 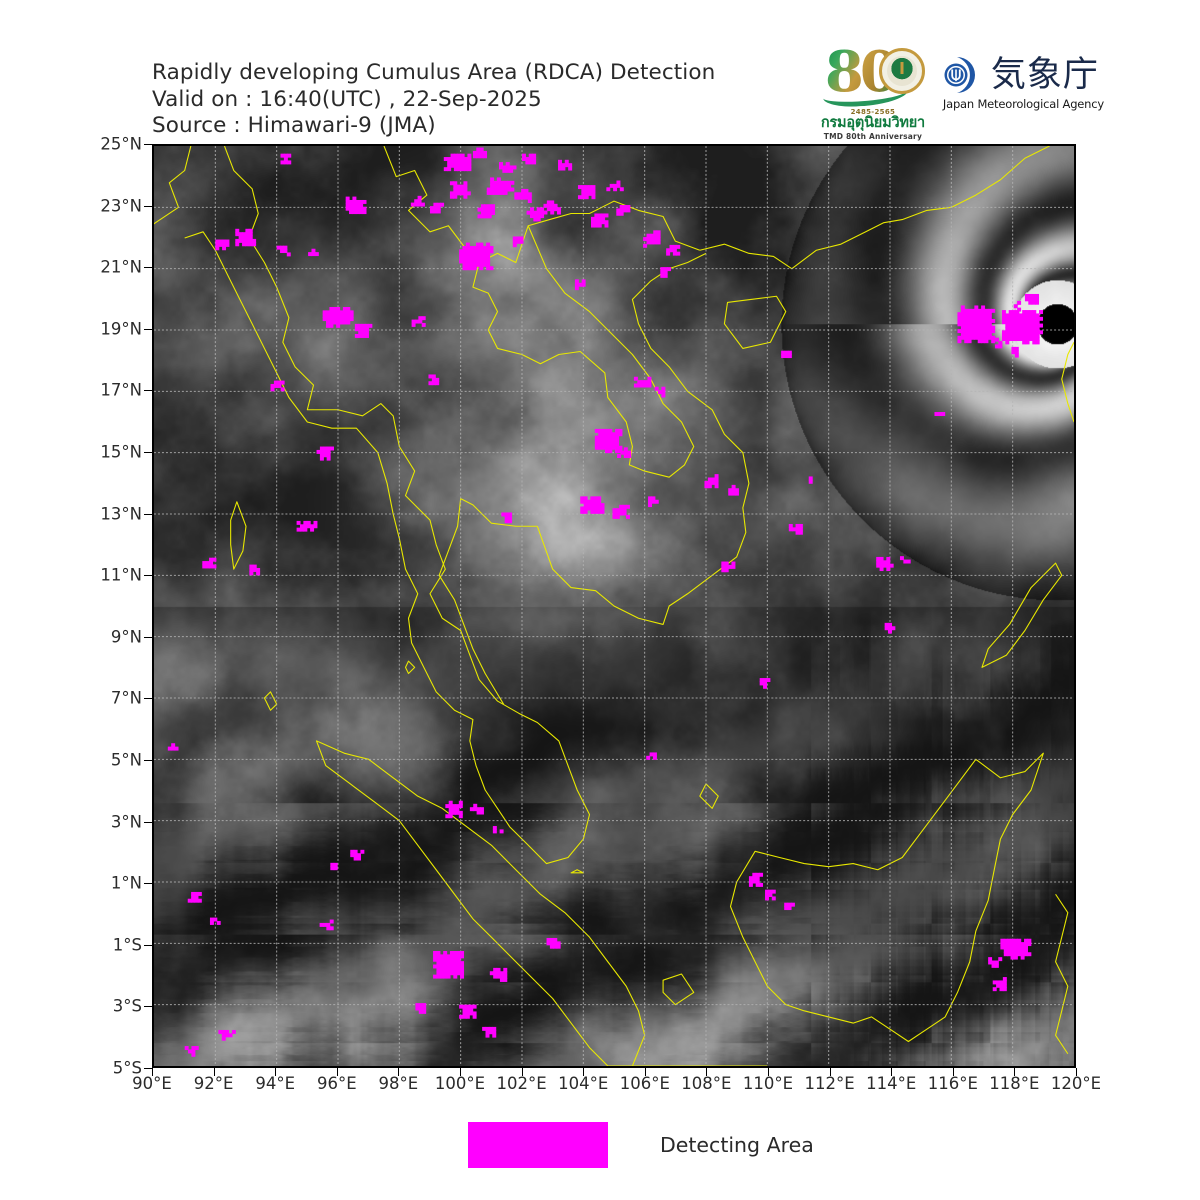 What do you see at coordinates (1014, 1083) in the screenshot?
I see `x-axis-tick-label: 118°E` at bounding box center [1014, 1083].